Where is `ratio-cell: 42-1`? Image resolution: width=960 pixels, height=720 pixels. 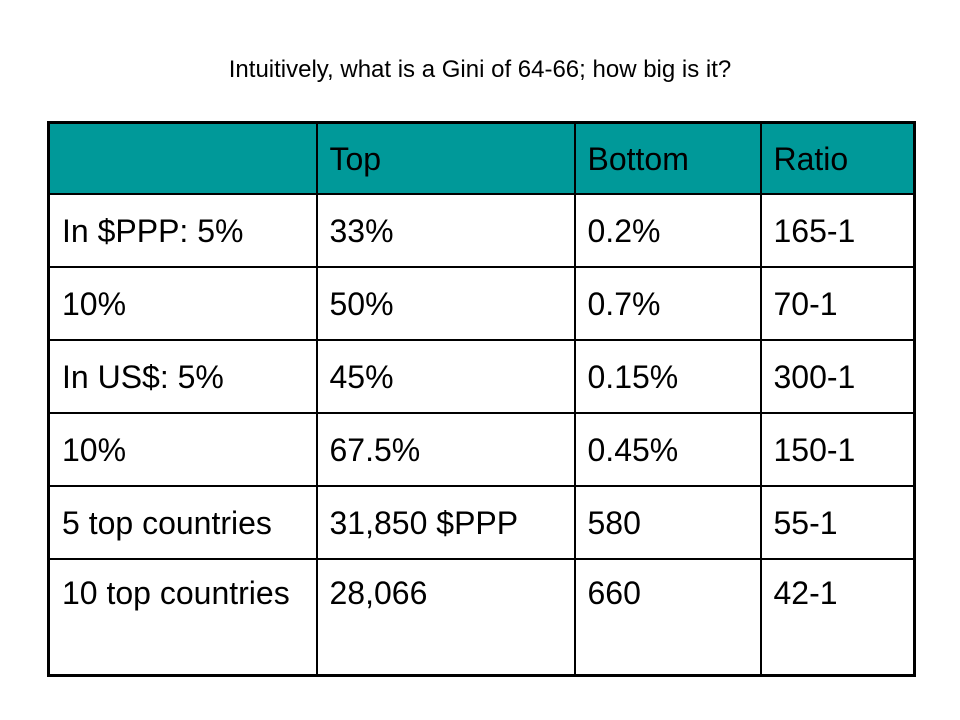 ratio-cell: 42-1 is located at coordinates (837, 617).